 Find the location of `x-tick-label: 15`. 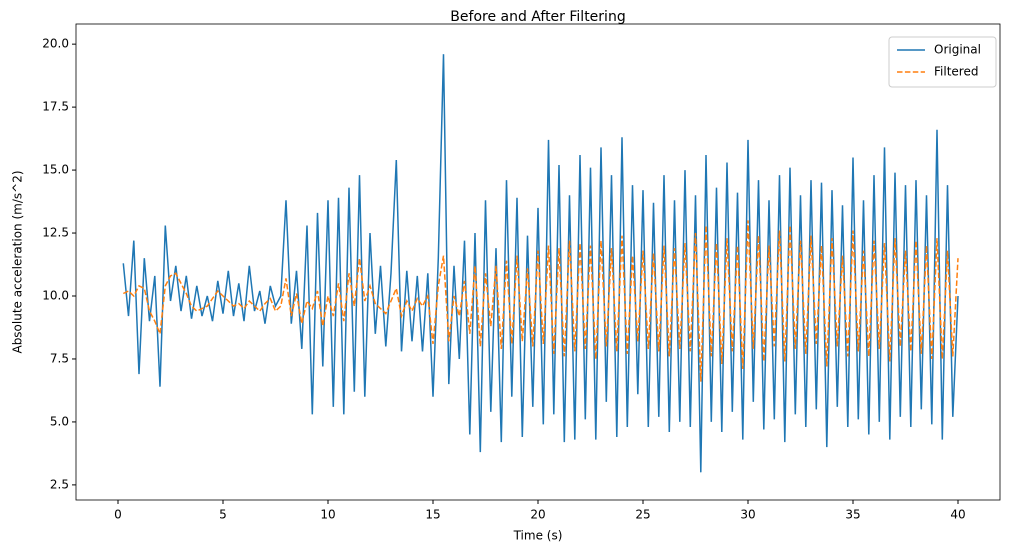

x-tick-label: 15 is located at coordinates (432, 515).